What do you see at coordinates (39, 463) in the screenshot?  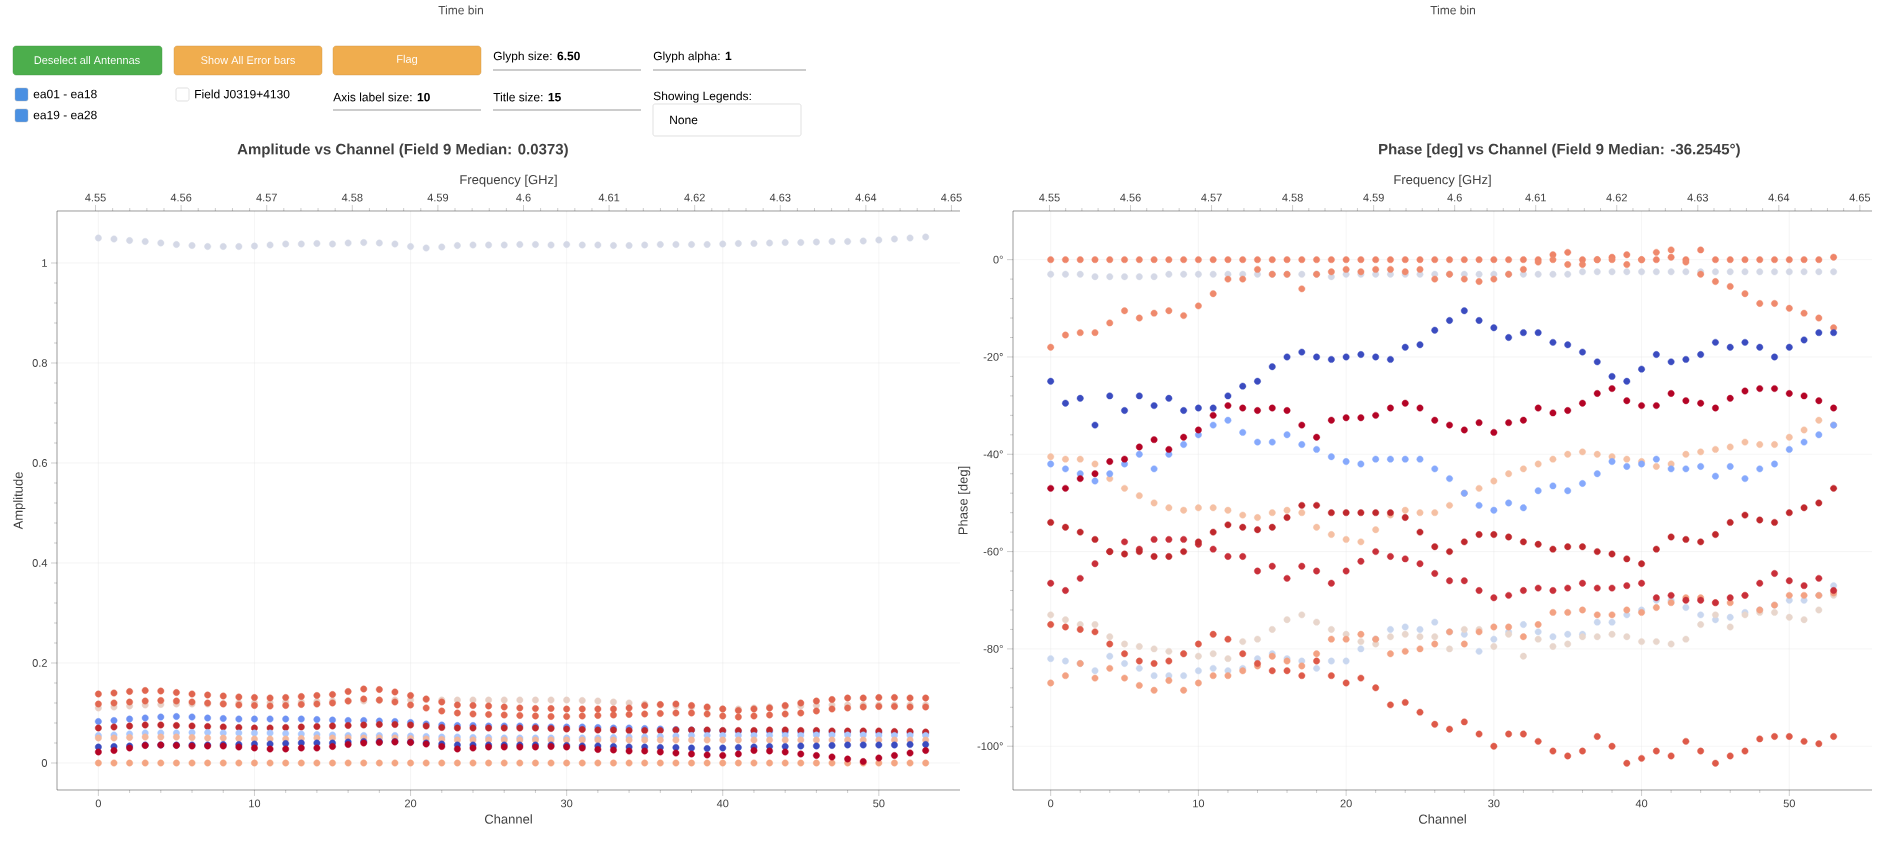 I see `y-tick-label: 0.6` at bounding box center [39, 463].